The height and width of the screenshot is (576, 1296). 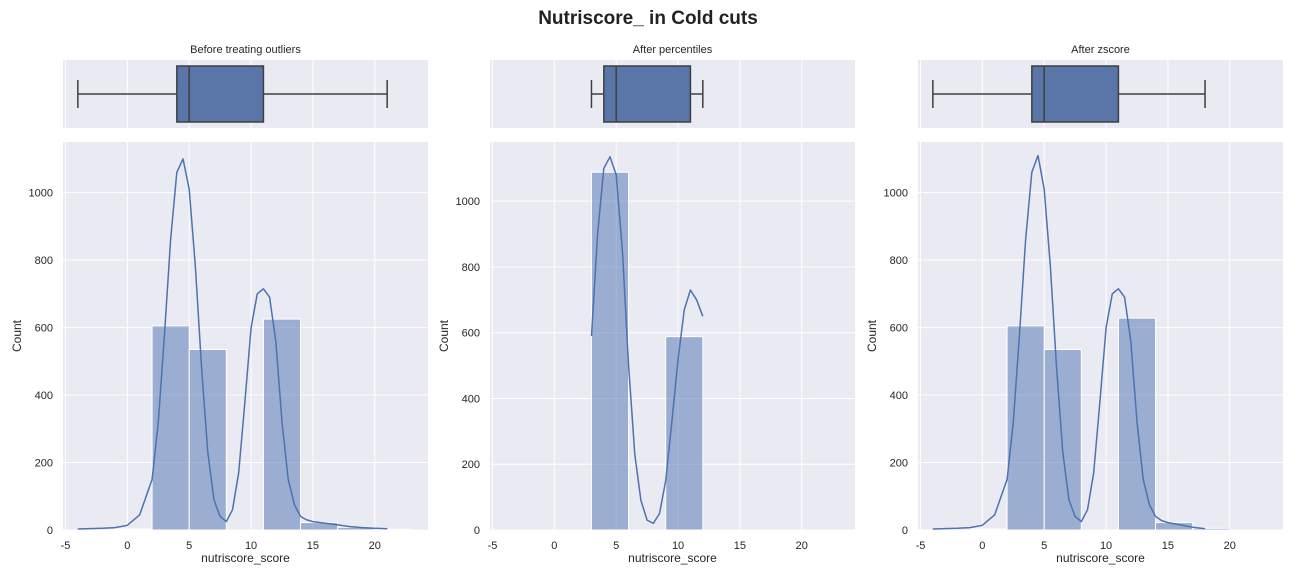 What do you see at coordinates (1100, 50) in the screenshot?
I see `boxplot-title: After zscore` at bounding box center [1100, 50].